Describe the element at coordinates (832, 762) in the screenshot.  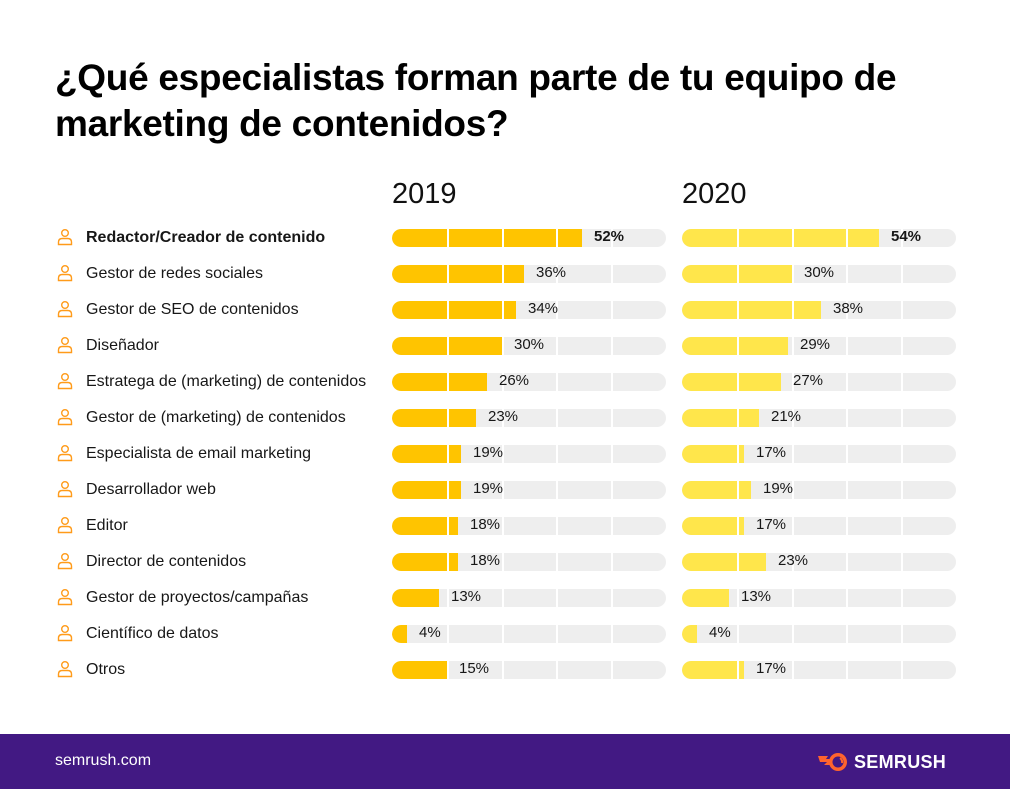
I see `semrush-fireball-icon` at that location.